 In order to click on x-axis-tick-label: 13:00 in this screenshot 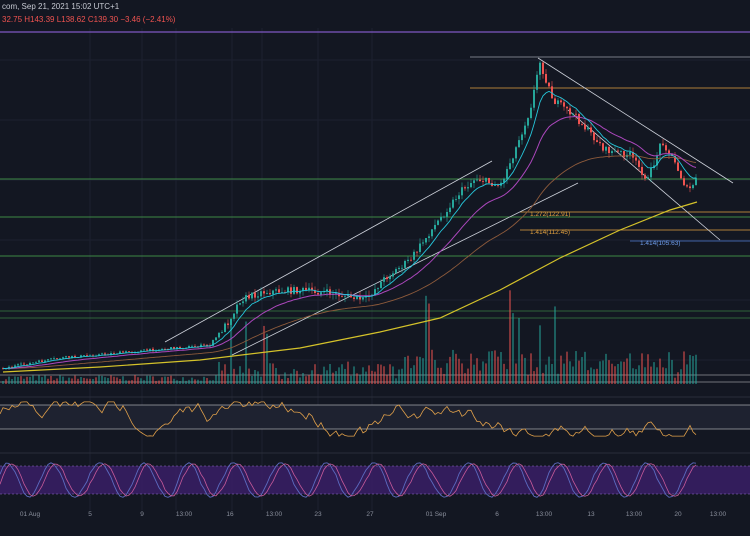, I will do `click(718, 514)`.